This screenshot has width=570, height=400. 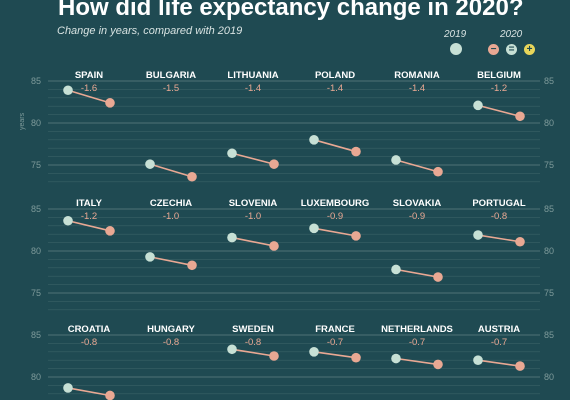 I want to click on panel-country-label: SPAIN, so click(x=89, y=75).